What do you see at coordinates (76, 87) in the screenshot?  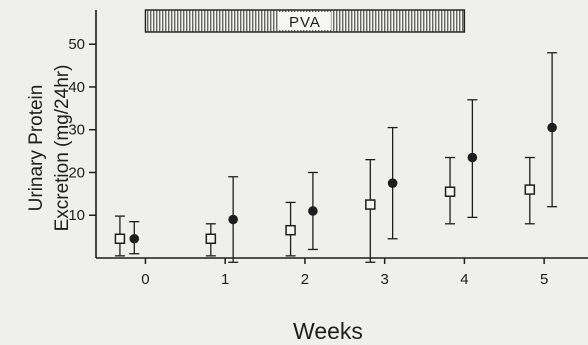 I see `y-tick-label: 40` at bounding box center [76, 87].